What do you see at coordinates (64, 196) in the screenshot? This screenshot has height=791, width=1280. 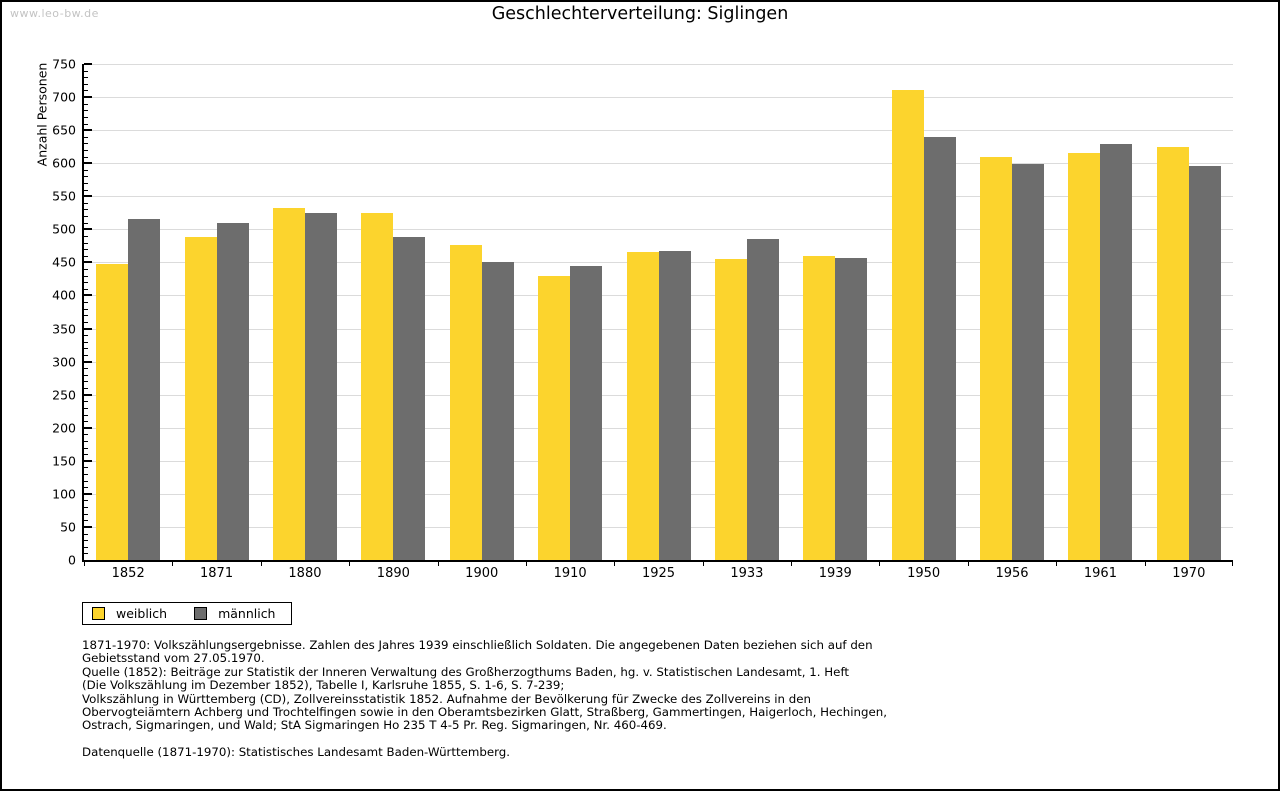 I see `y-tick-label: 550` at bounding box center [64, 196].